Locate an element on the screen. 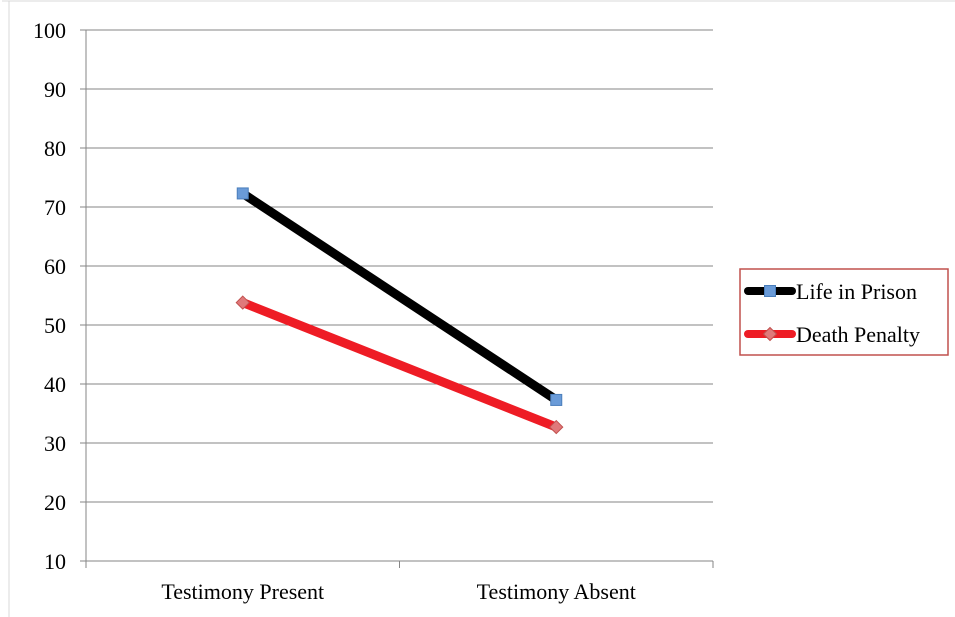 This screenshot has height=617, width=955. x-category-label-1: Testimony Absent is located at coordinates (556, 591).